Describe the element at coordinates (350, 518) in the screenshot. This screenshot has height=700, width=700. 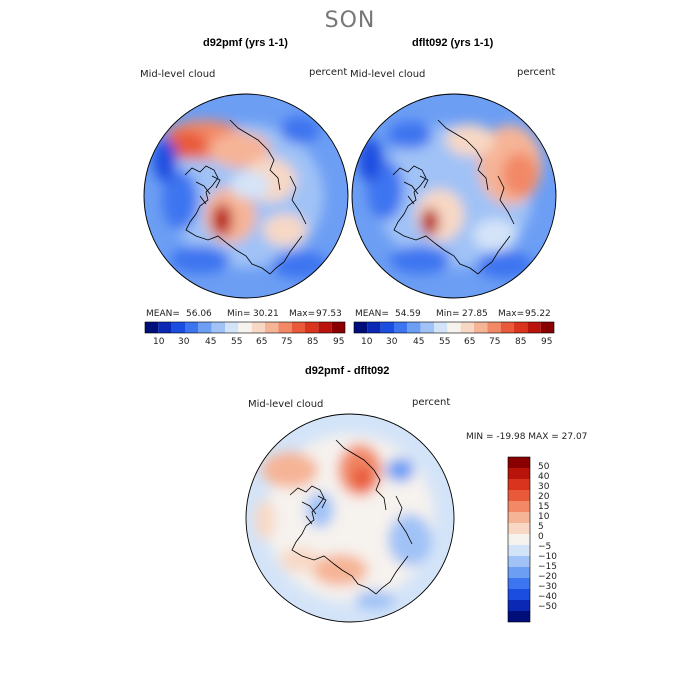
I see `diff-map` at that location.